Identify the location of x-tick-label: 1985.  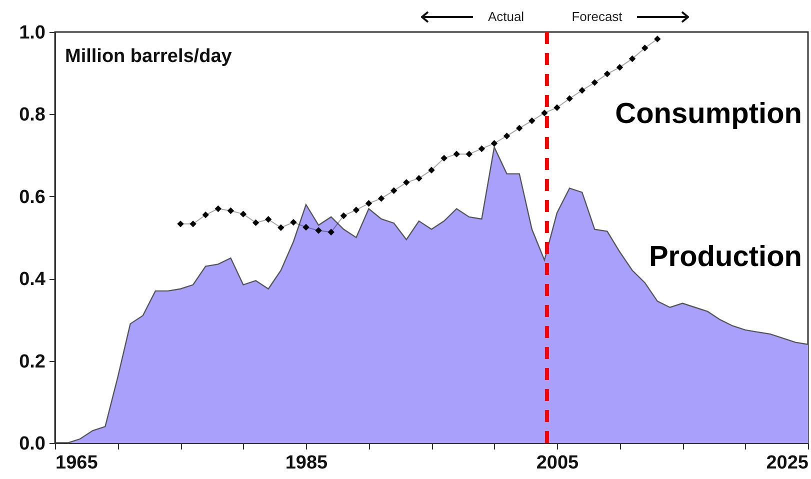
(306, 463).